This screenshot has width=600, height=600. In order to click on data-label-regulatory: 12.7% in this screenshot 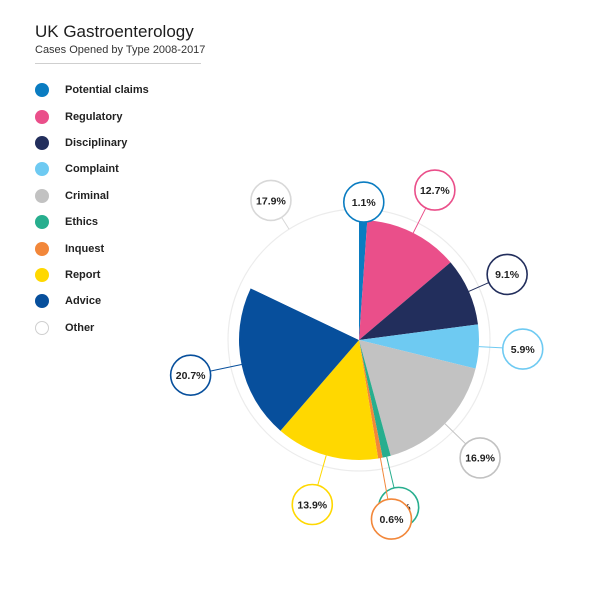, I will do `click(435, 191)`.